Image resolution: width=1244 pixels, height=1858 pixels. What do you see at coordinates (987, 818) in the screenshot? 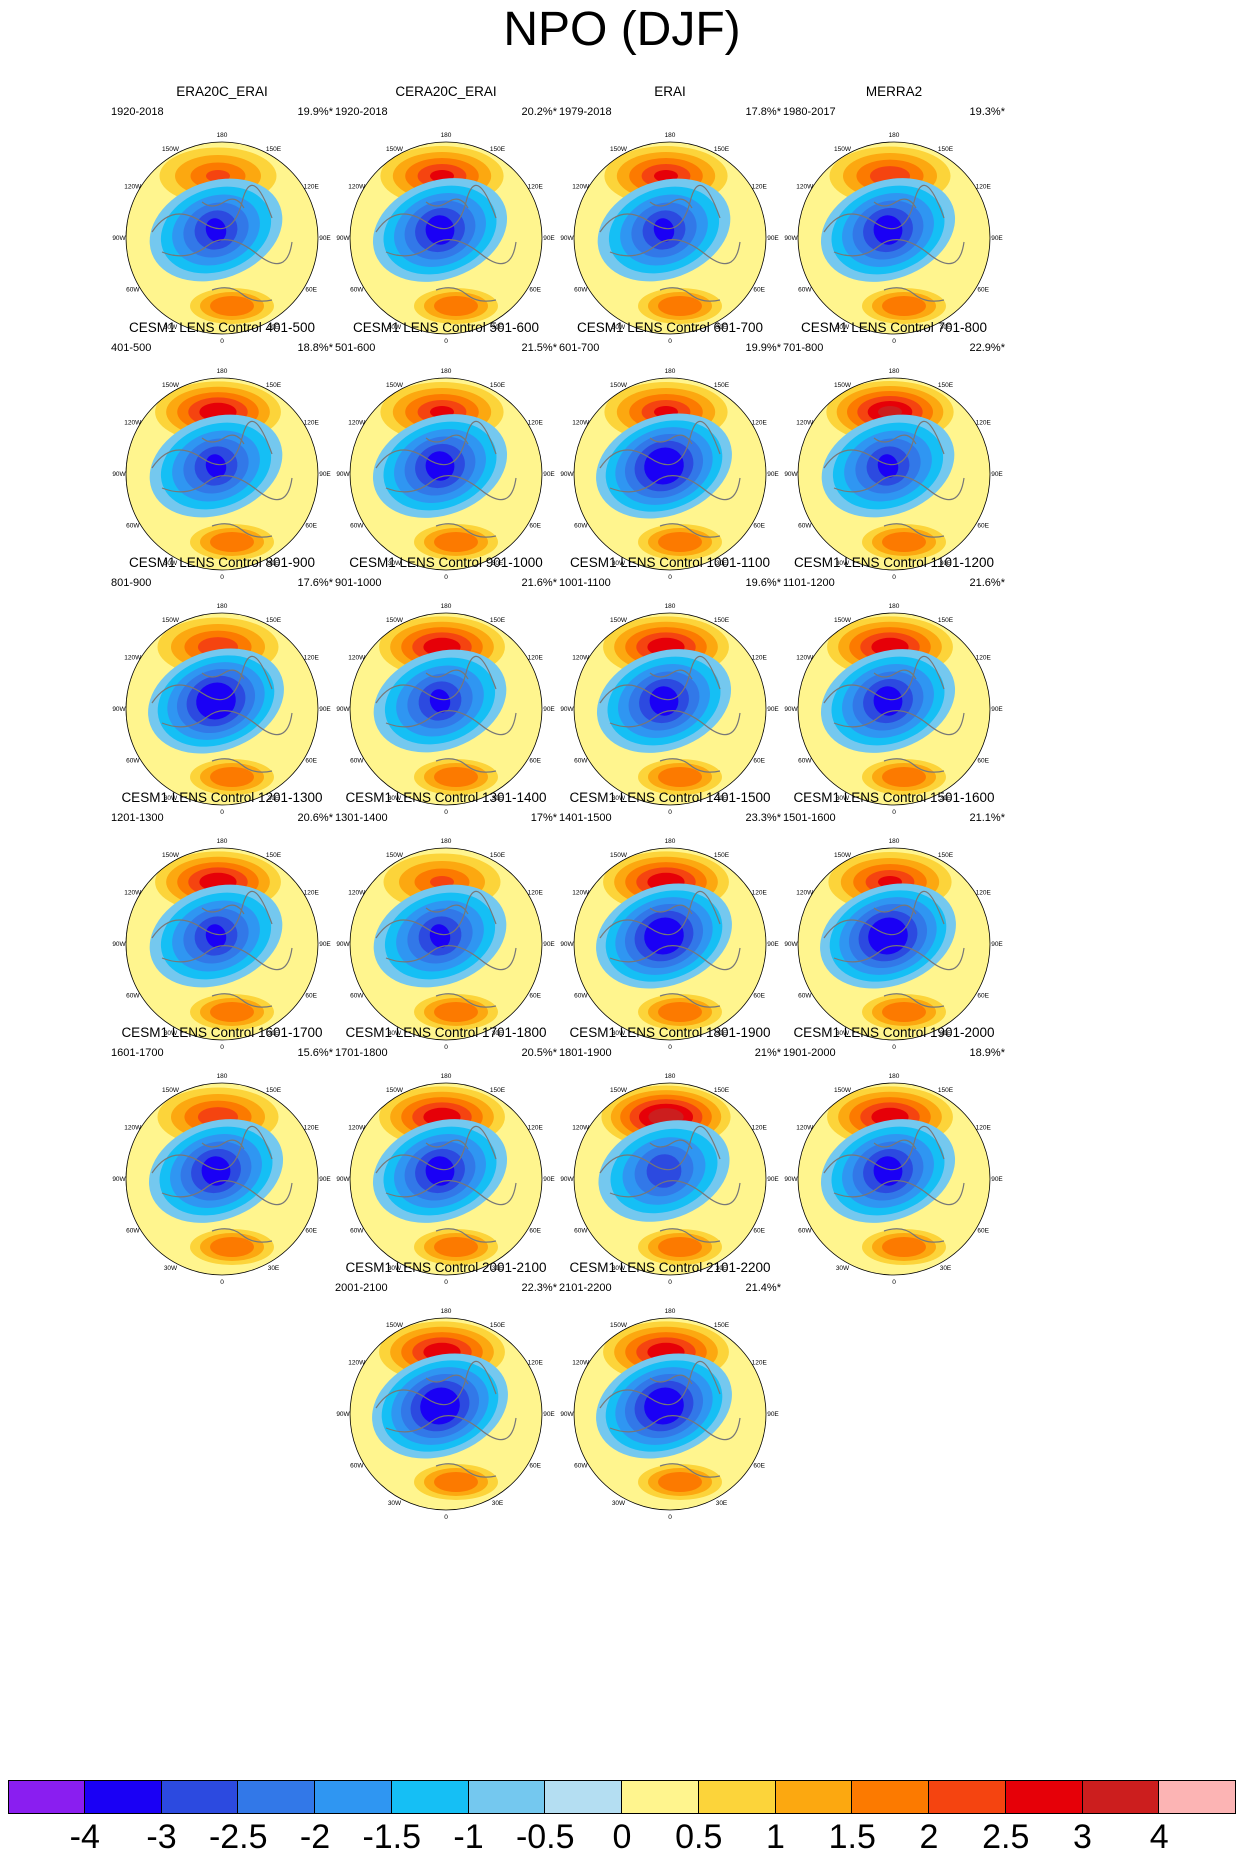
I see `panel-variance: 21.1%*` at bounding box center [987, 818].